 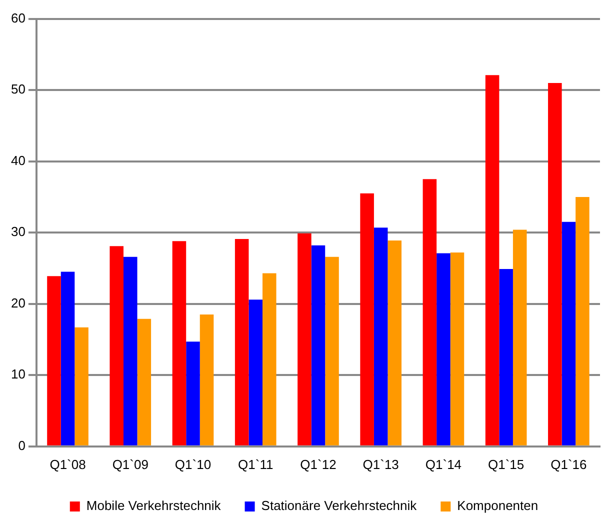 What do you see at coordinates (18, 89) in the screenshot?
I see `y-tick-label: 50` at bounding box center [18, 89].